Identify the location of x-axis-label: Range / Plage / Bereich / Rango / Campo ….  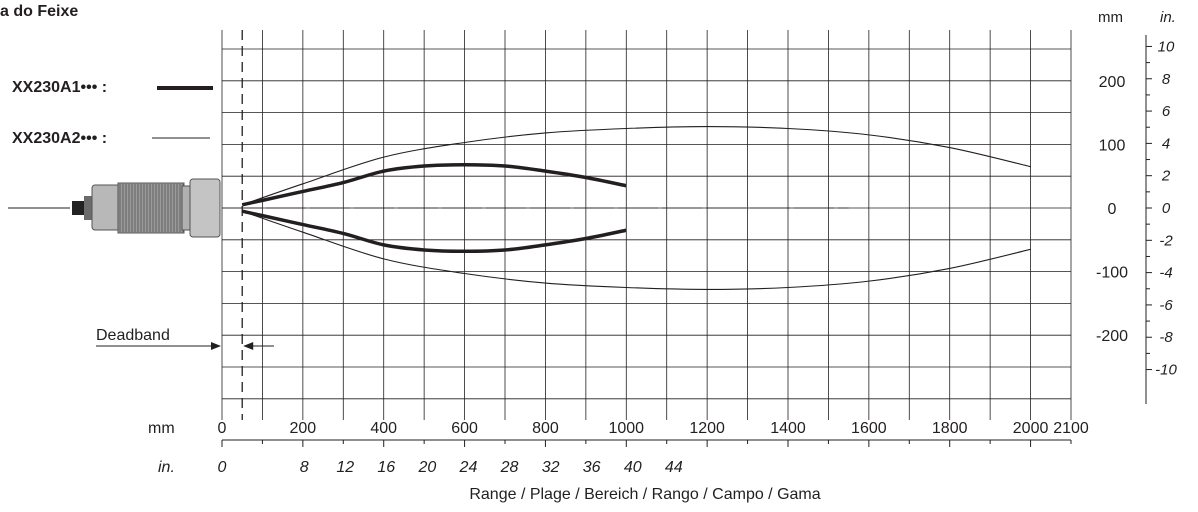
(644, 494).